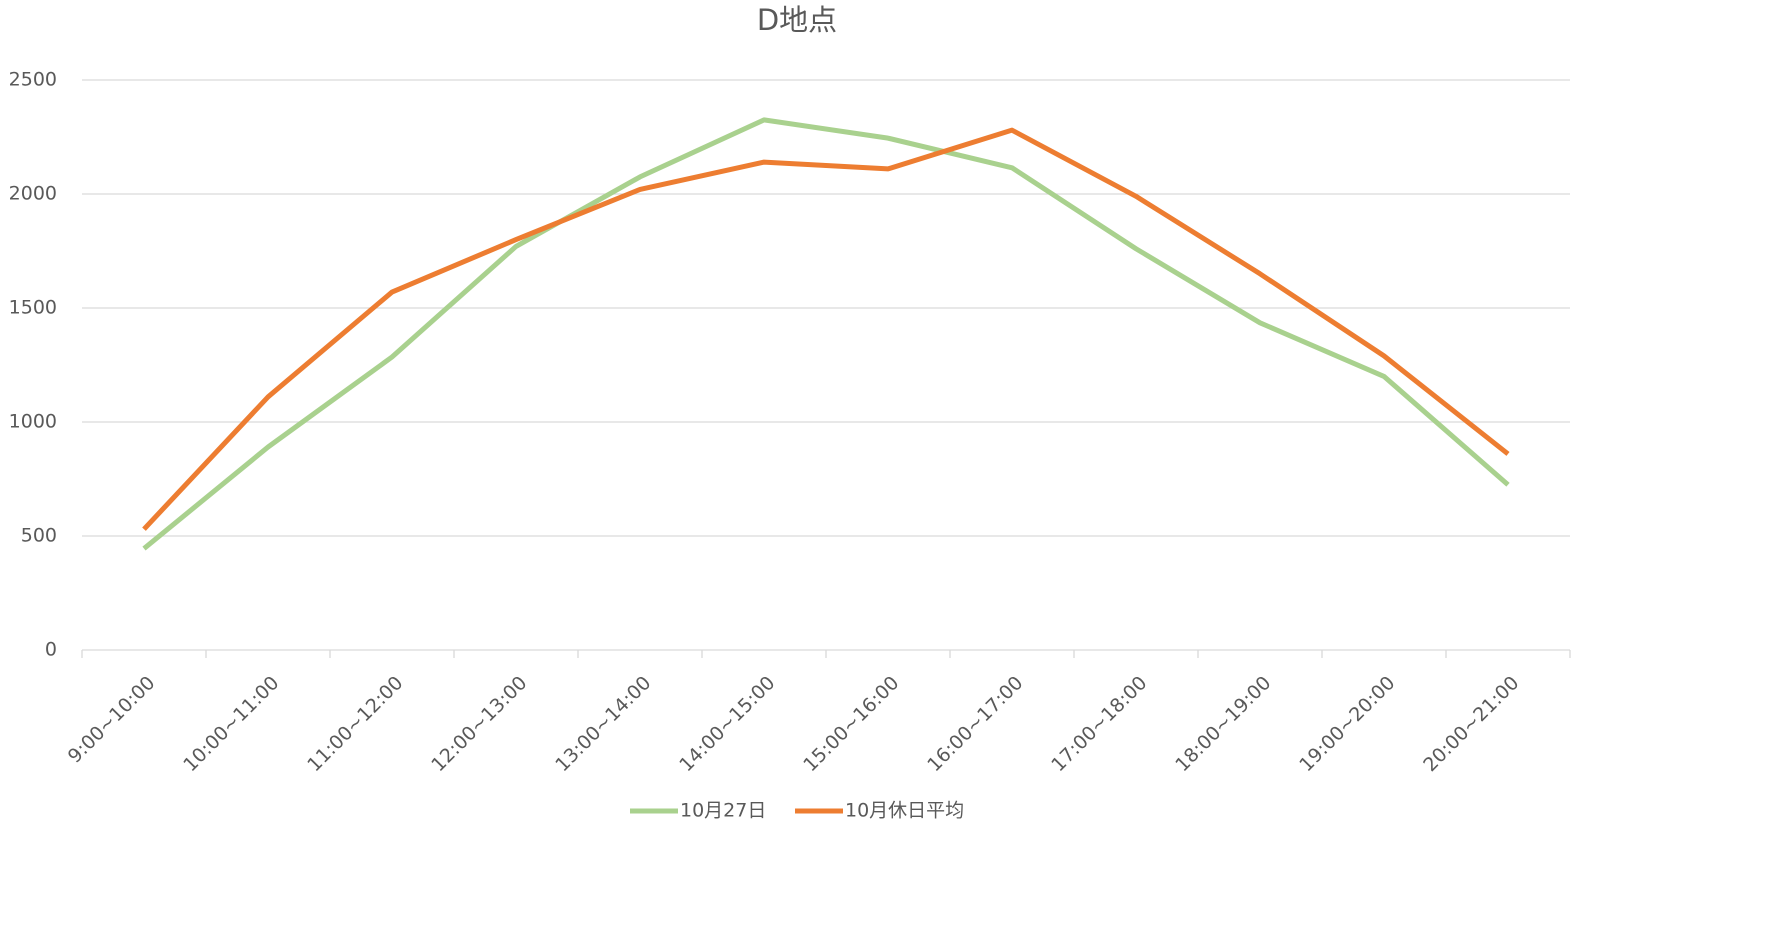 This screenshot has height=930, width=1767. I want to click on x-tick-label: 9:00~10:00, so click(112, 720).